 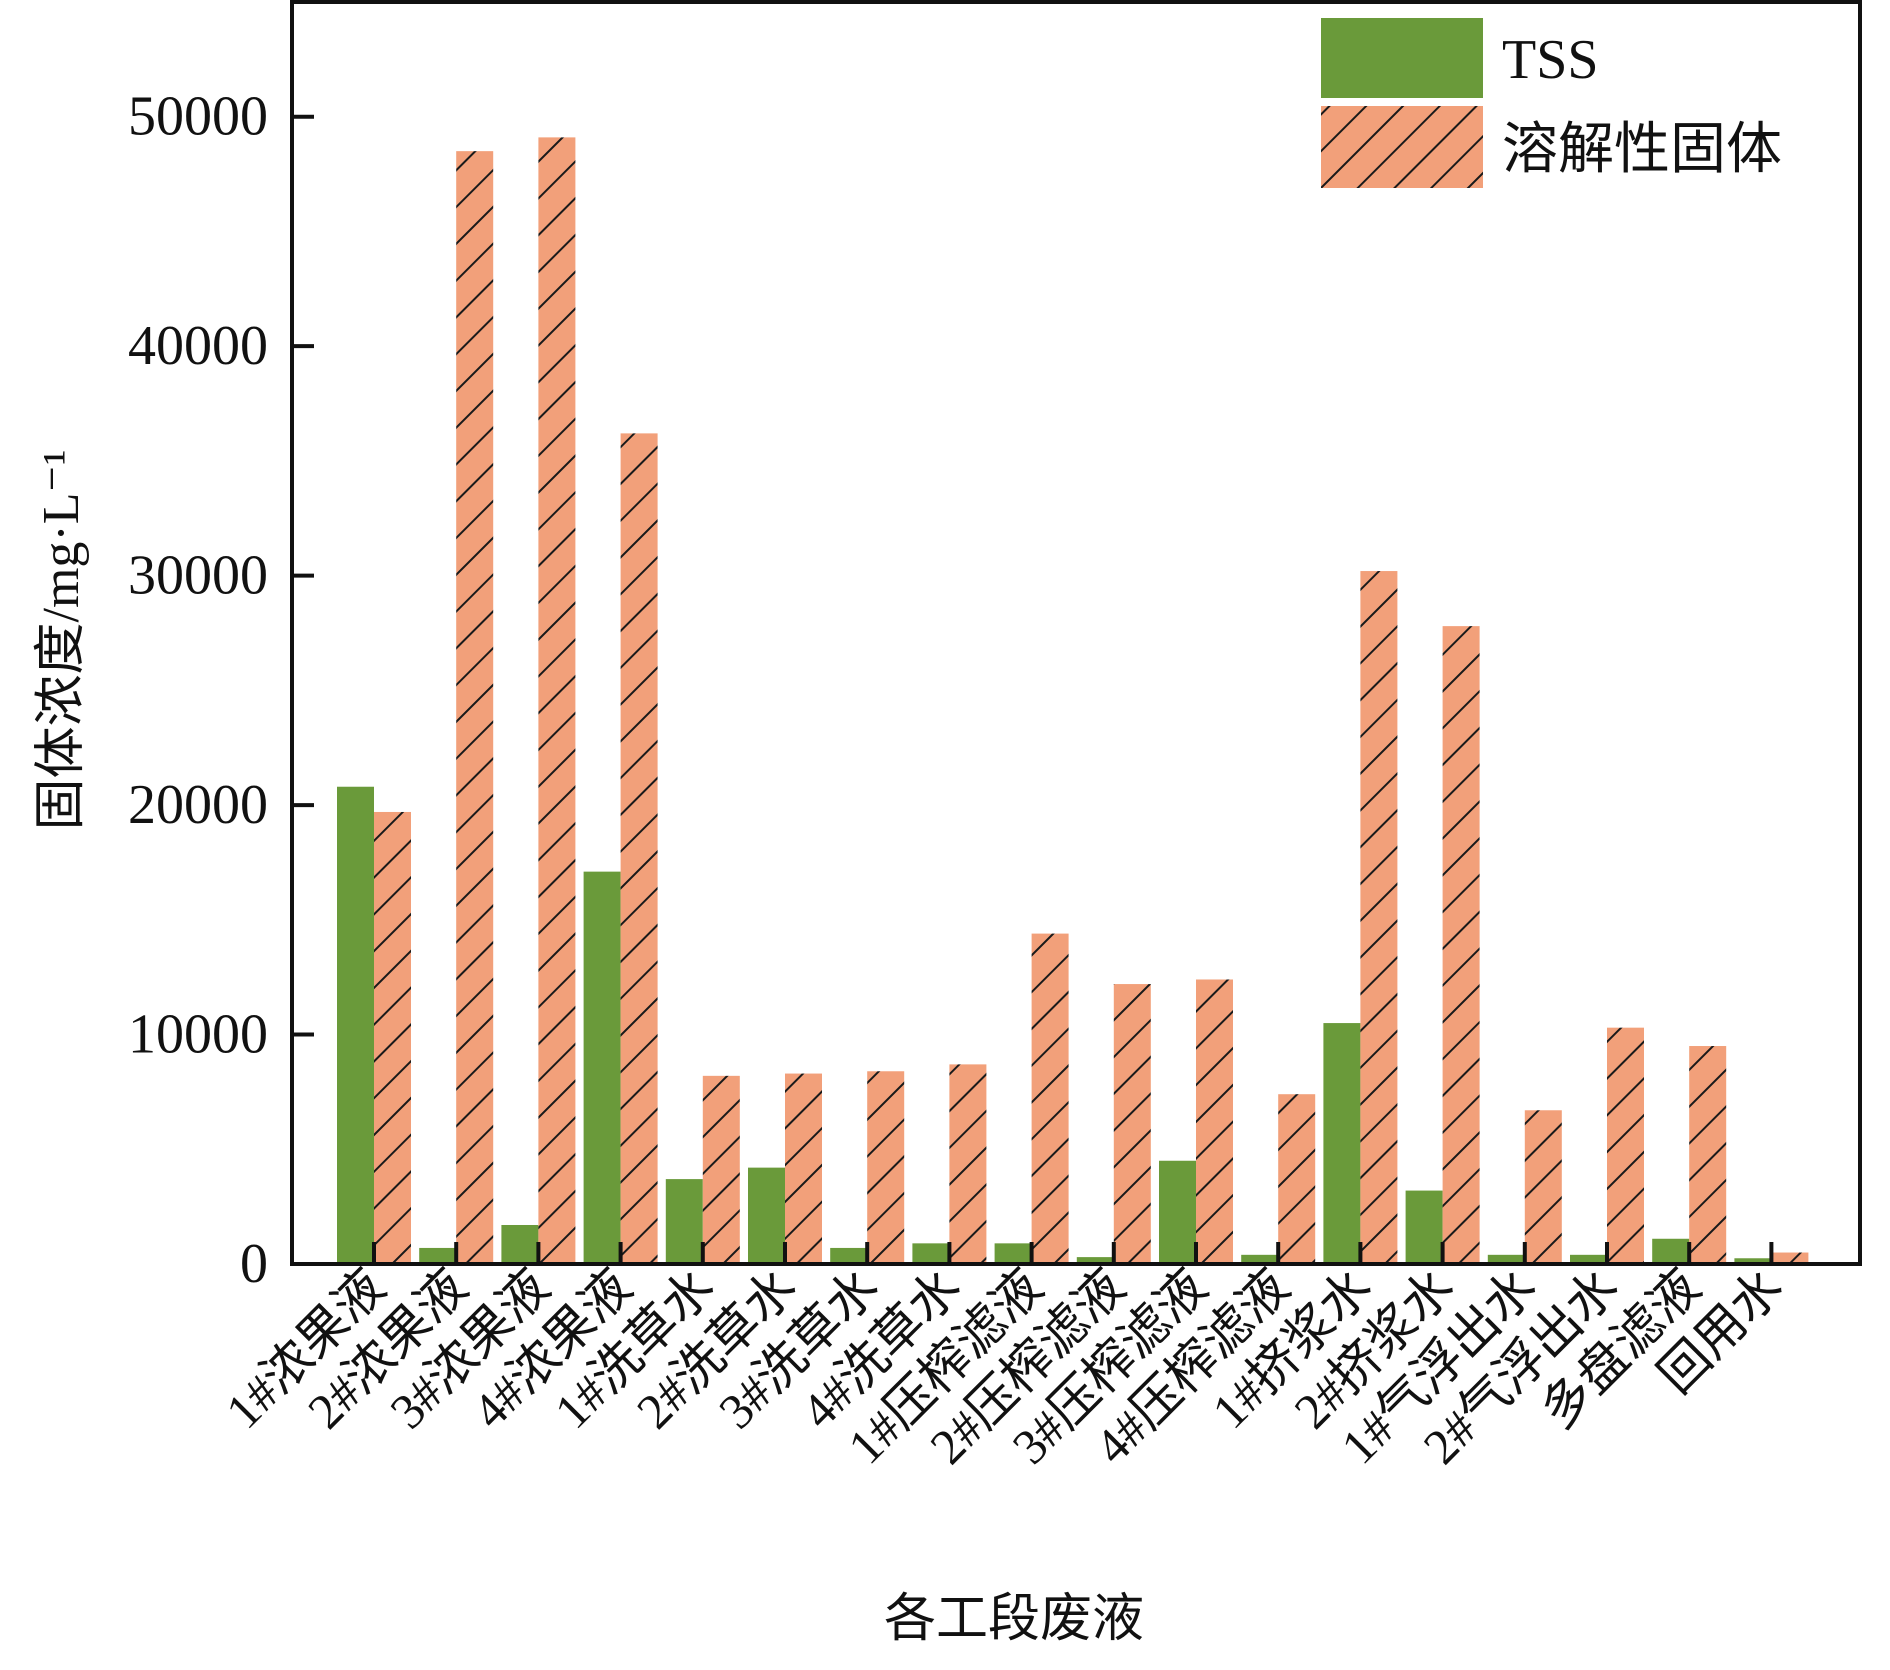 What do you see at coordinates (61, 639) in the screenshot?
I see `y-axis-label: 固体浓度/mg·L⁻¹` at bounding box center [61, 639].